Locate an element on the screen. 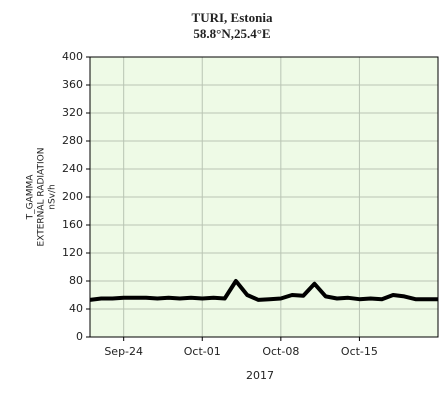 Image resolution: width=440 pixels, height=420 pixels. x-tick-label: Oct-15 is located at coordinates (359, 351).